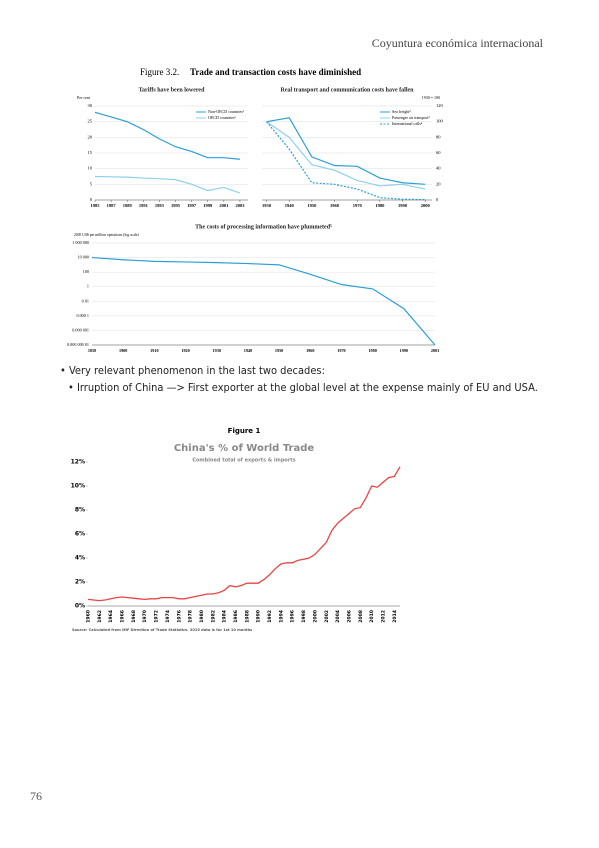  Describe the element at coordinates (90, 152) in the screenshot. I see `y-tick-label: 15` at that location.